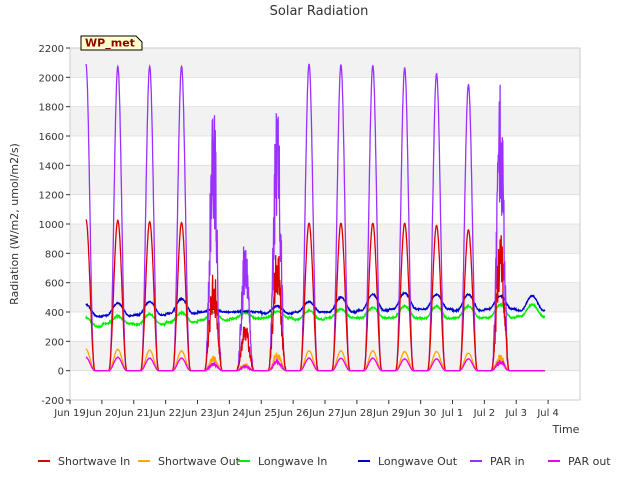  What do you see at coordinates (199, 461) in the screenshot?
I see `legend-label-shortwave-out: Shortwave Out` at bounding box center [199, 461].